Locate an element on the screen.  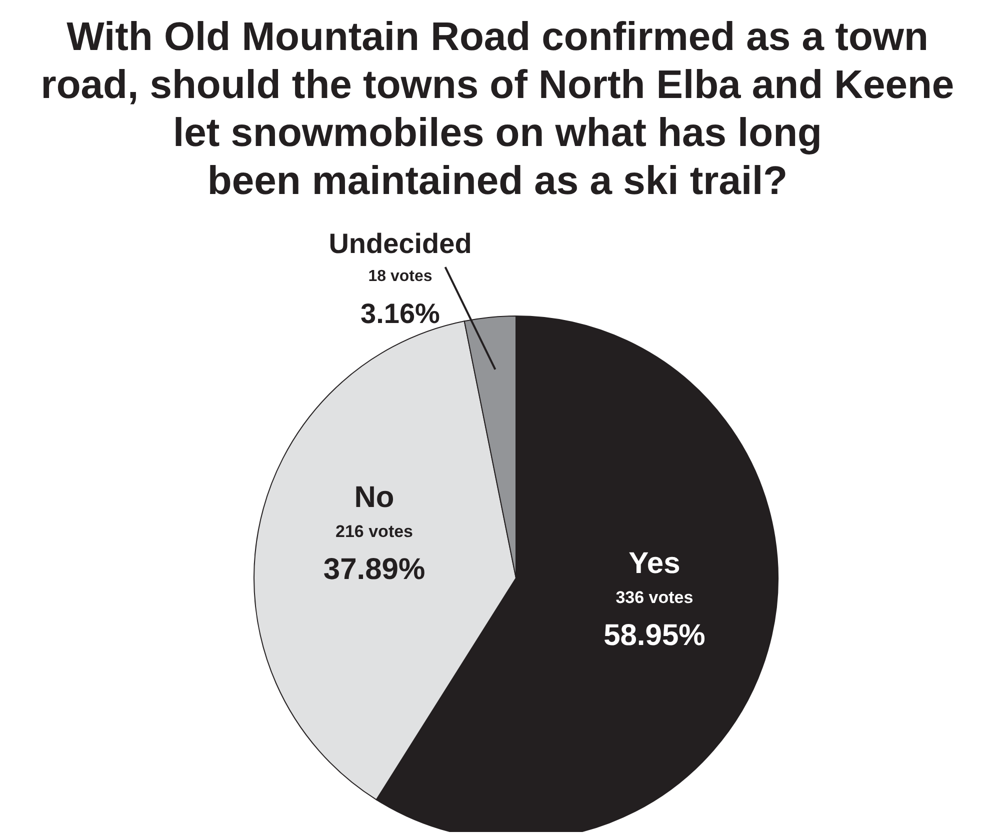
slice-label: No is located at coordinates (374, 497).